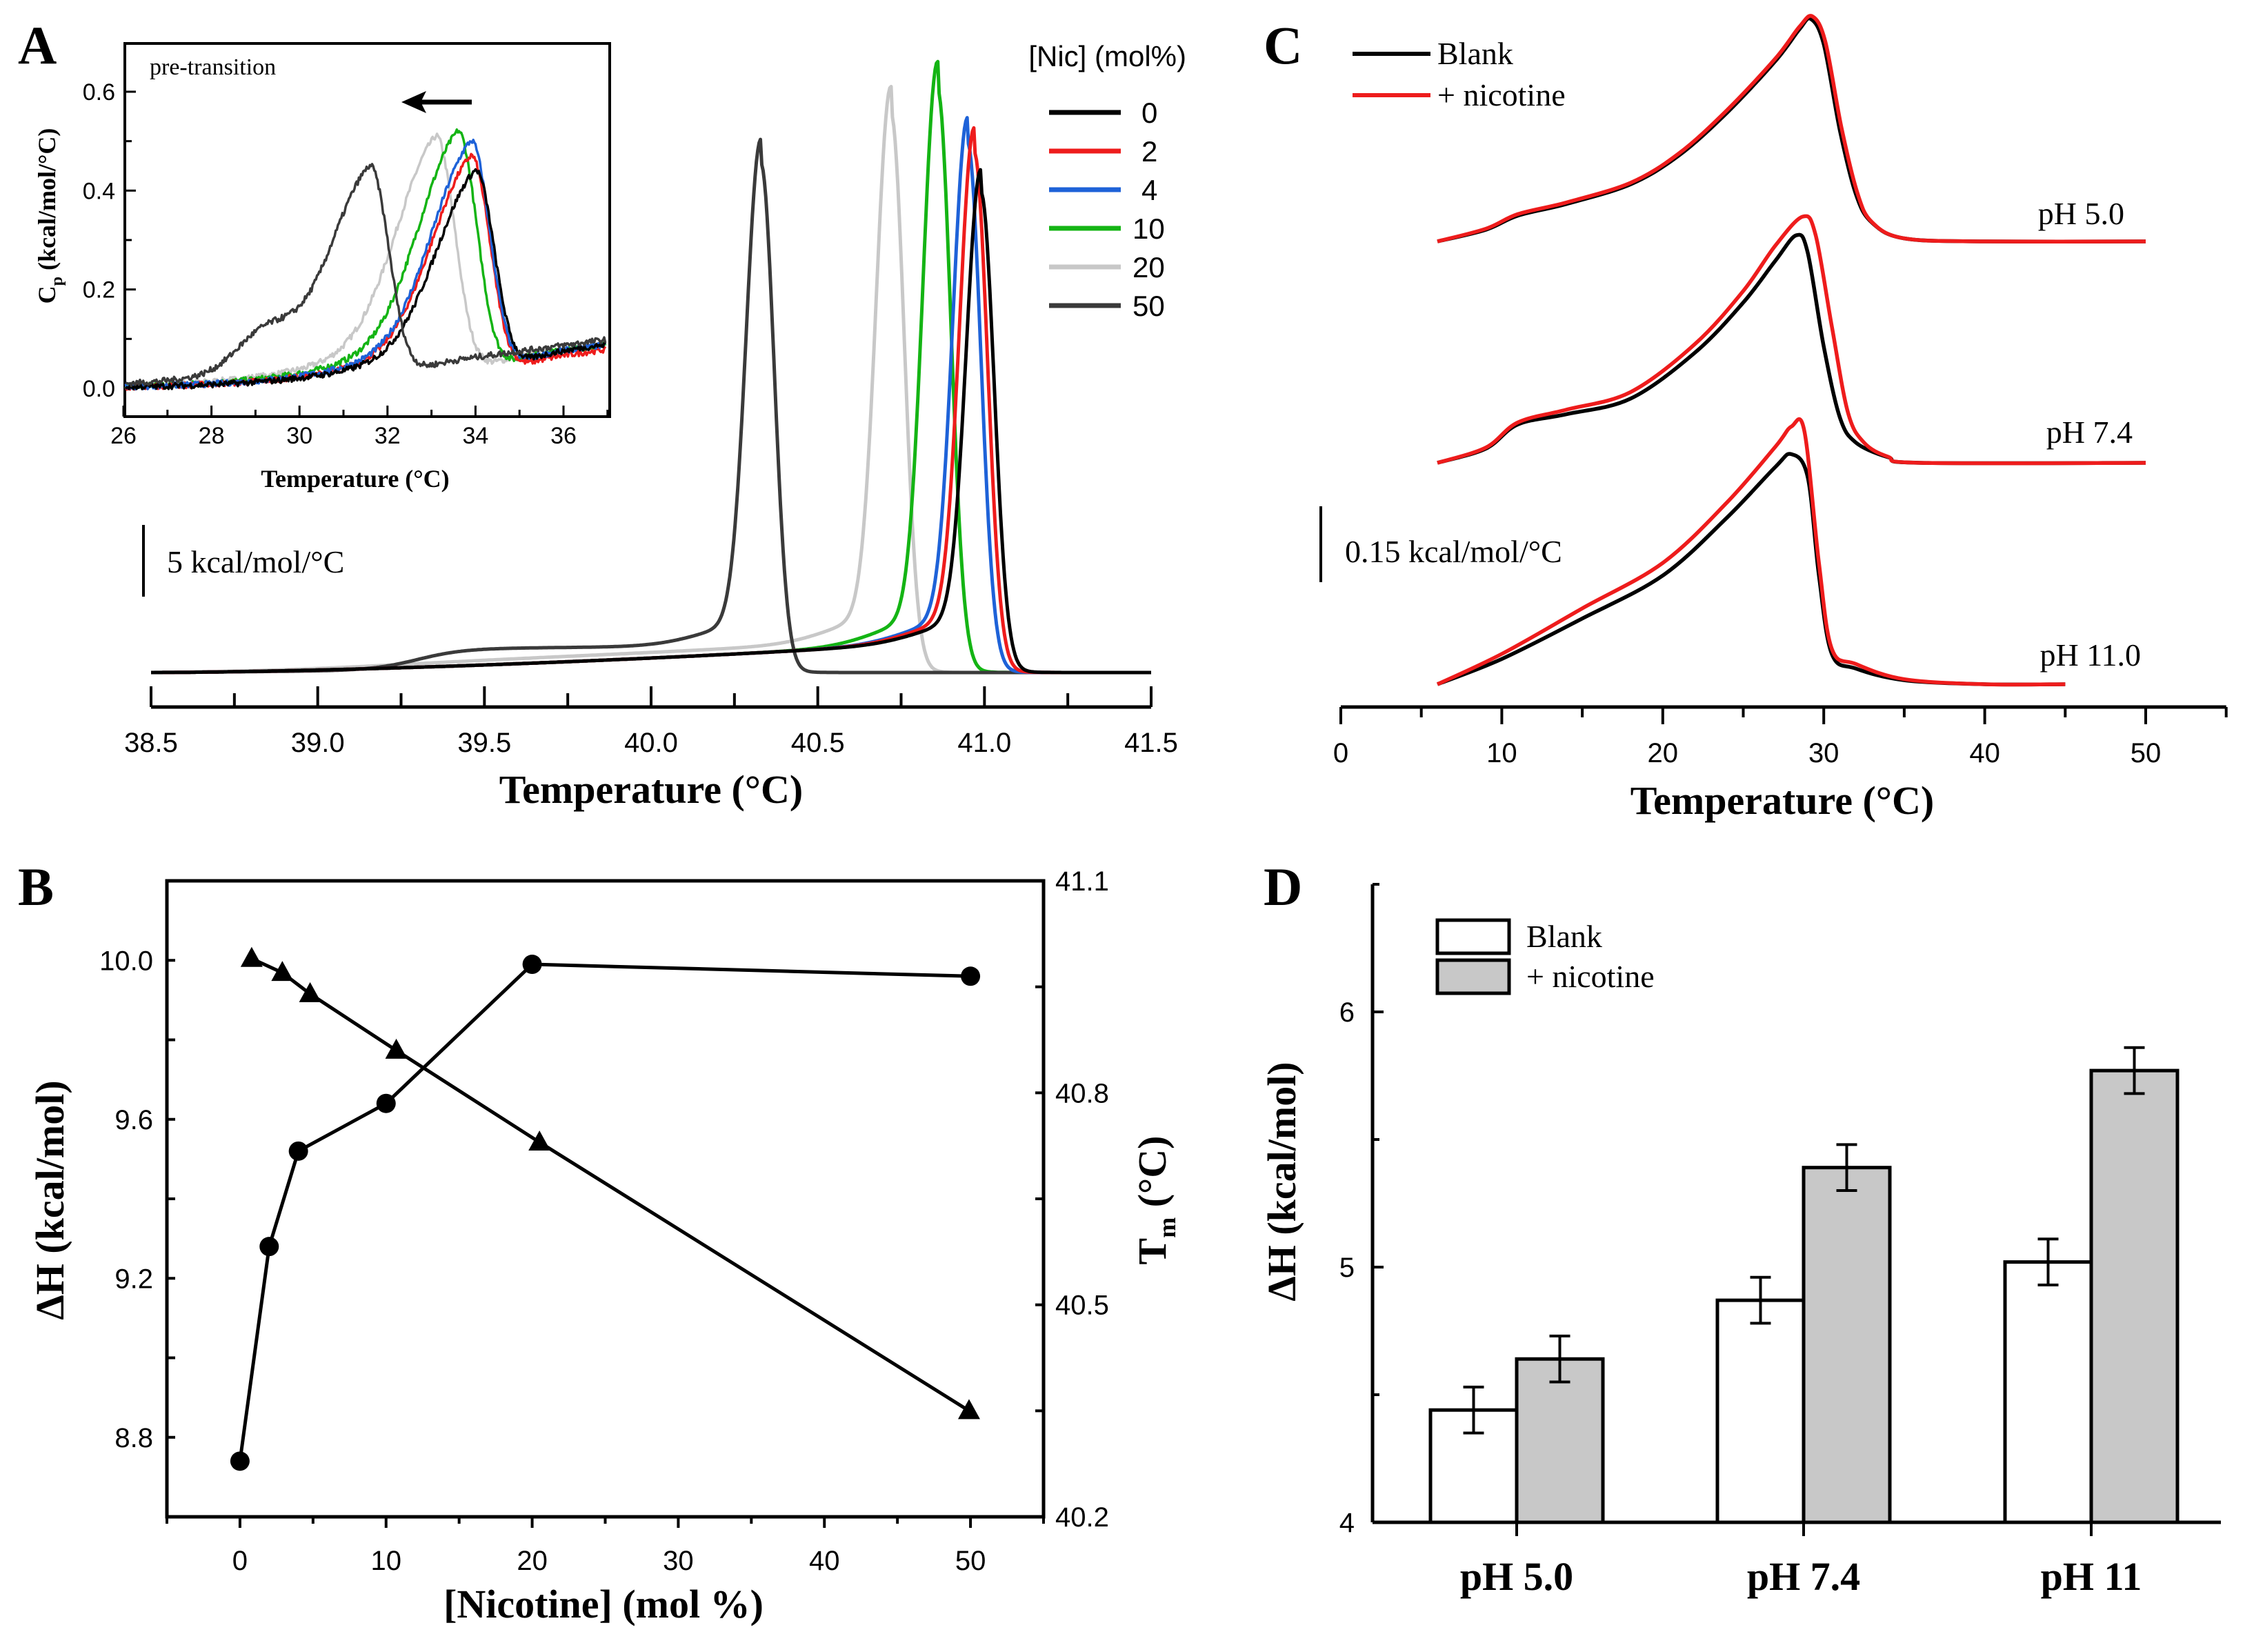 The height and width of the screenshot is (1652, 2254). What do you see at coordinates (1149, 228) in the screenshot?
I see `legend-label: 10` at bounding box center [1149, 228].